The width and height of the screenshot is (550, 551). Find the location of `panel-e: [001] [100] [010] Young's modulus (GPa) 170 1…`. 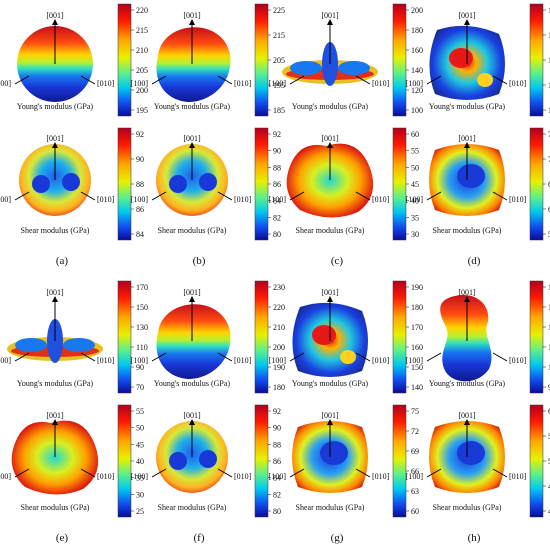

panel-e: [001] [100] [010] Young's modulus (GPa) 170 1… is located at coordinates (74, 412).